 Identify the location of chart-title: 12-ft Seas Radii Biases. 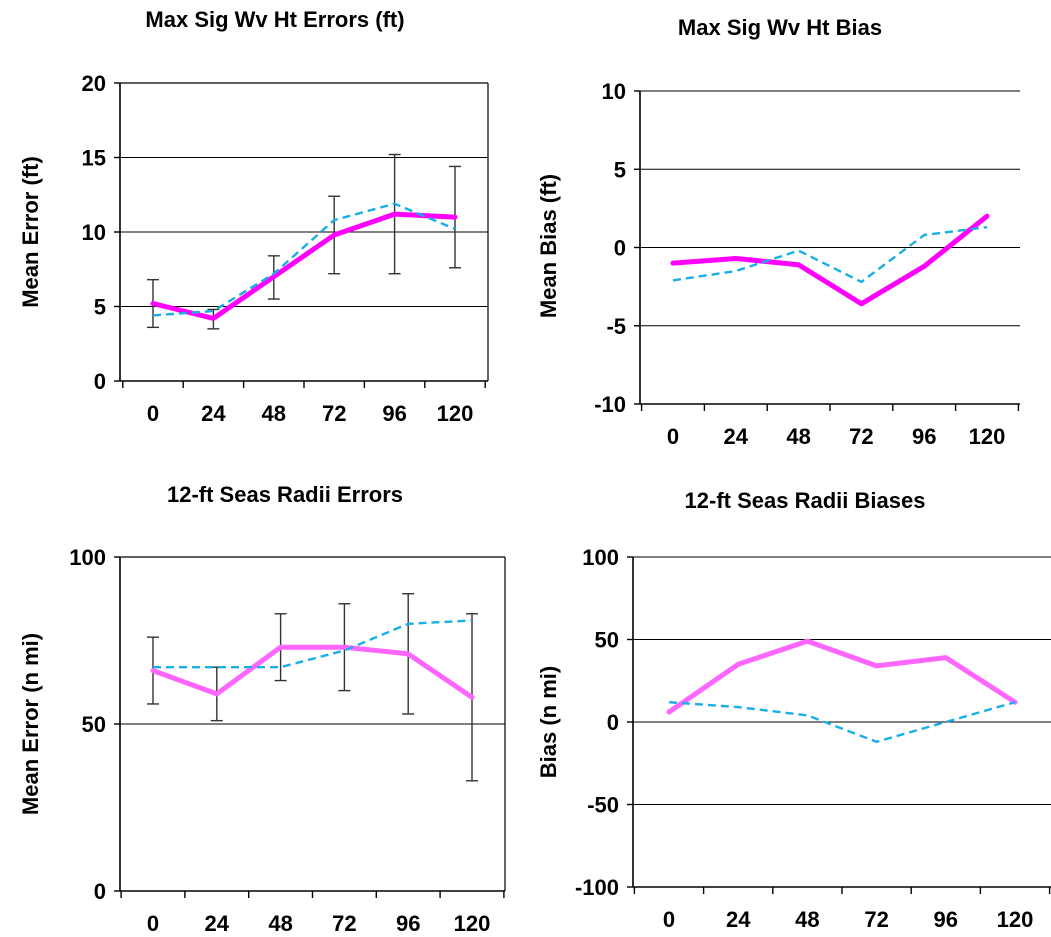
(805, 500).